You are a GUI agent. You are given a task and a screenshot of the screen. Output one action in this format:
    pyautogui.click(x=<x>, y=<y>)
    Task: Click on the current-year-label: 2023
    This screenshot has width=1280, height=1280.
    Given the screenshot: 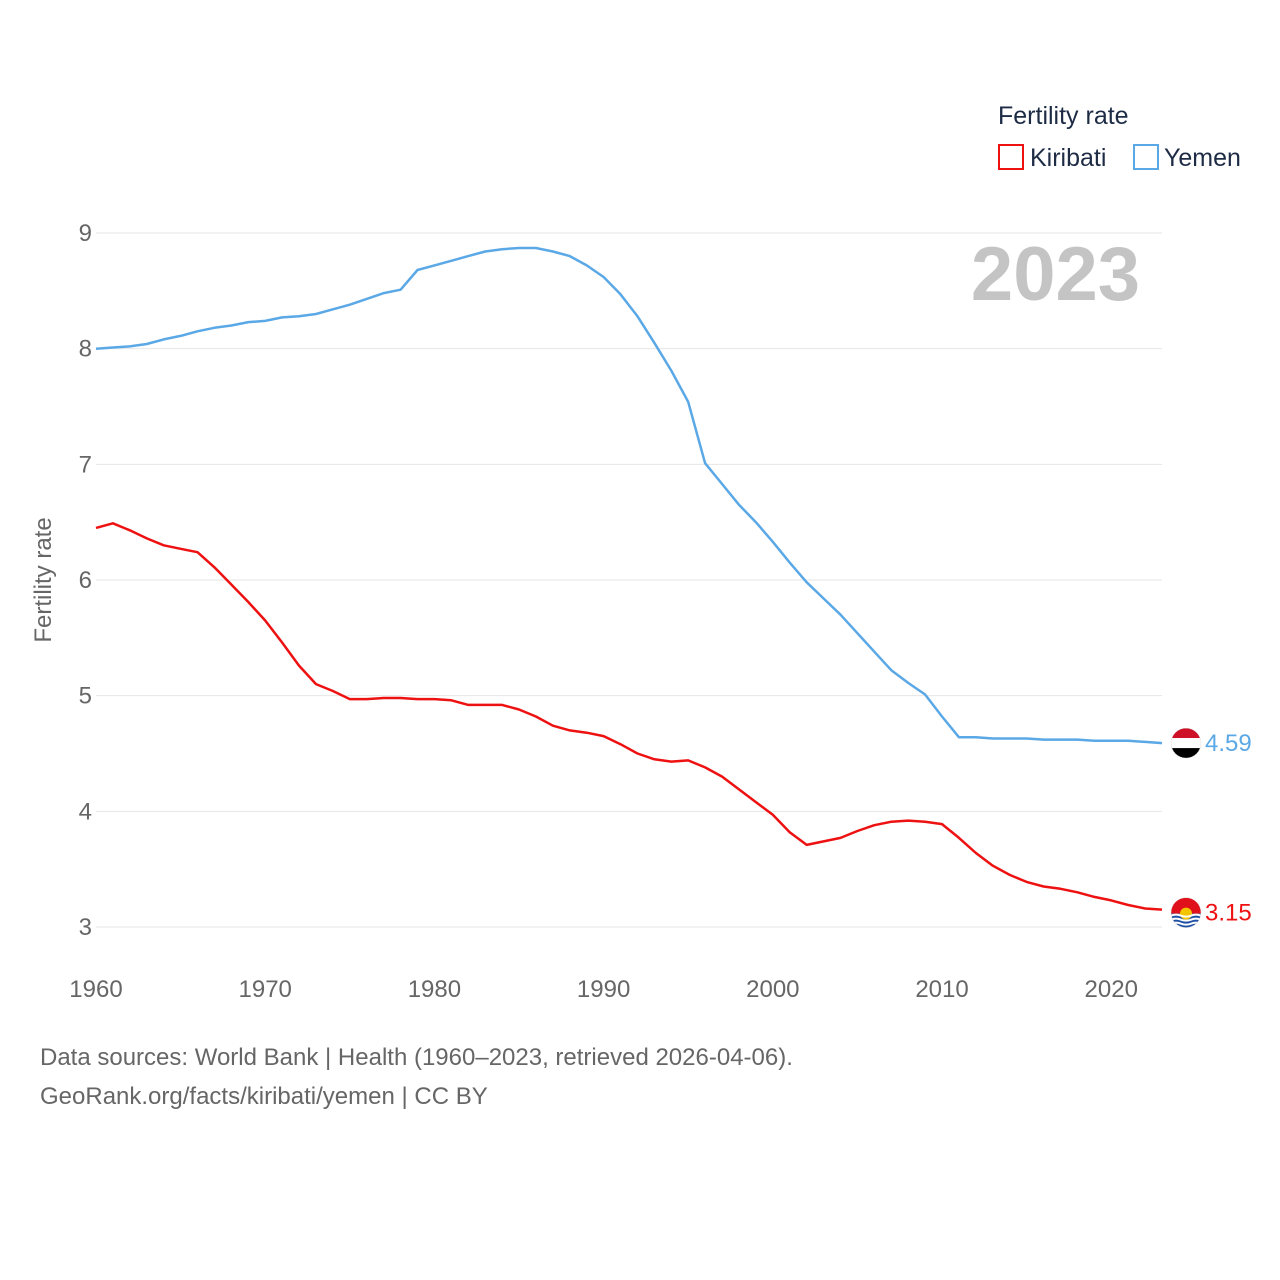 What is the action you would take?
    pyautogui.click(x=1055, y=274)
    